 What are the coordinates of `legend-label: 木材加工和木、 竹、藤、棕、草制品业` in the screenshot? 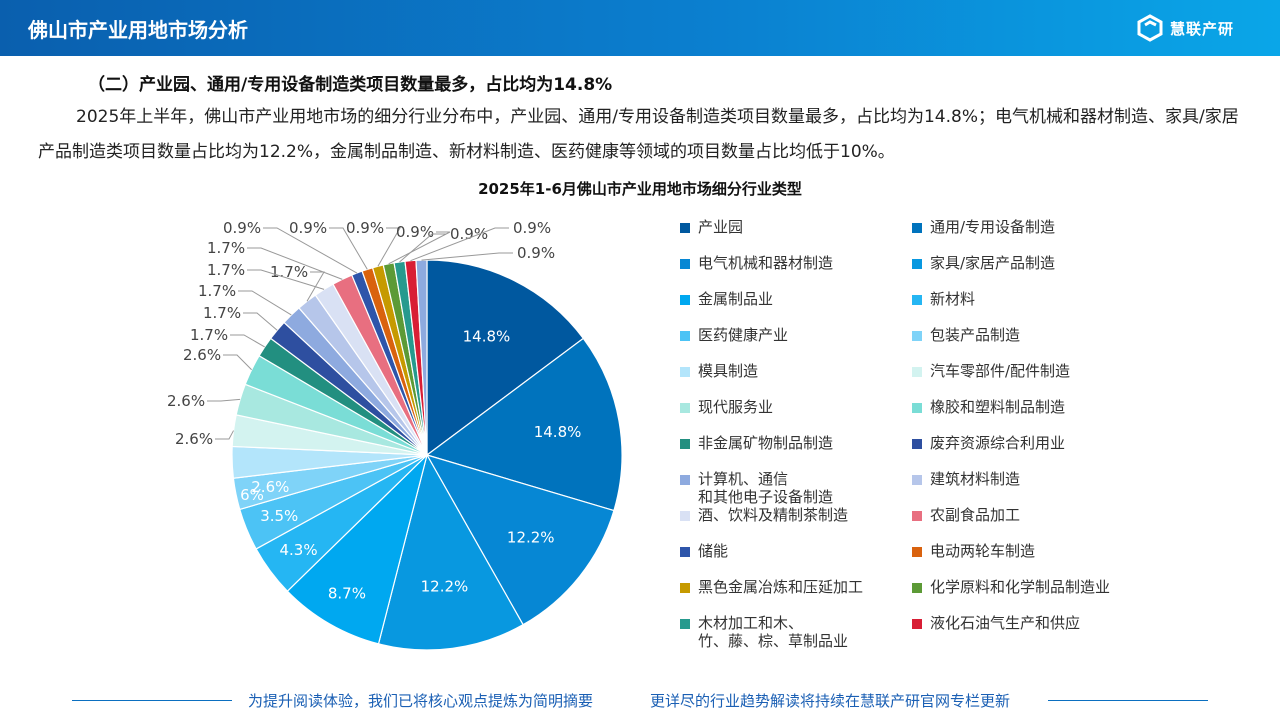 It's located at (773, 632).